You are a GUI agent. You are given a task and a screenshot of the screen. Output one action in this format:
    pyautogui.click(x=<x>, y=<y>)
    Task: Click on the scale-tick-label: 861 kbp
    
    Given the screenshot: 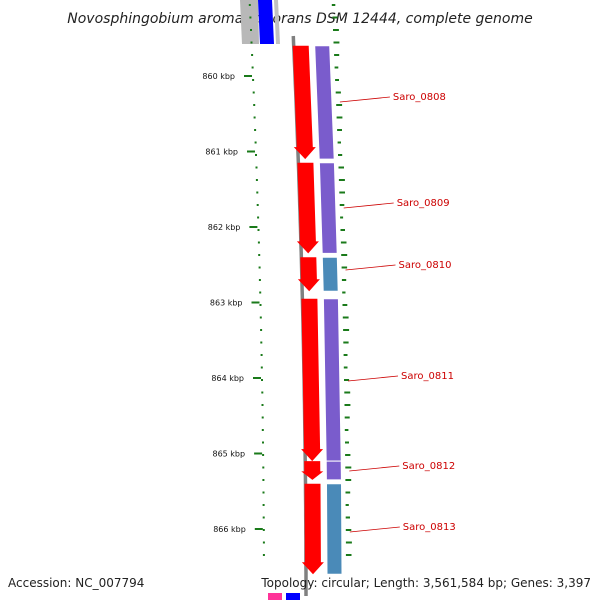 What is the action you would take?
    pyautogui.click(x=221, y=152)
    